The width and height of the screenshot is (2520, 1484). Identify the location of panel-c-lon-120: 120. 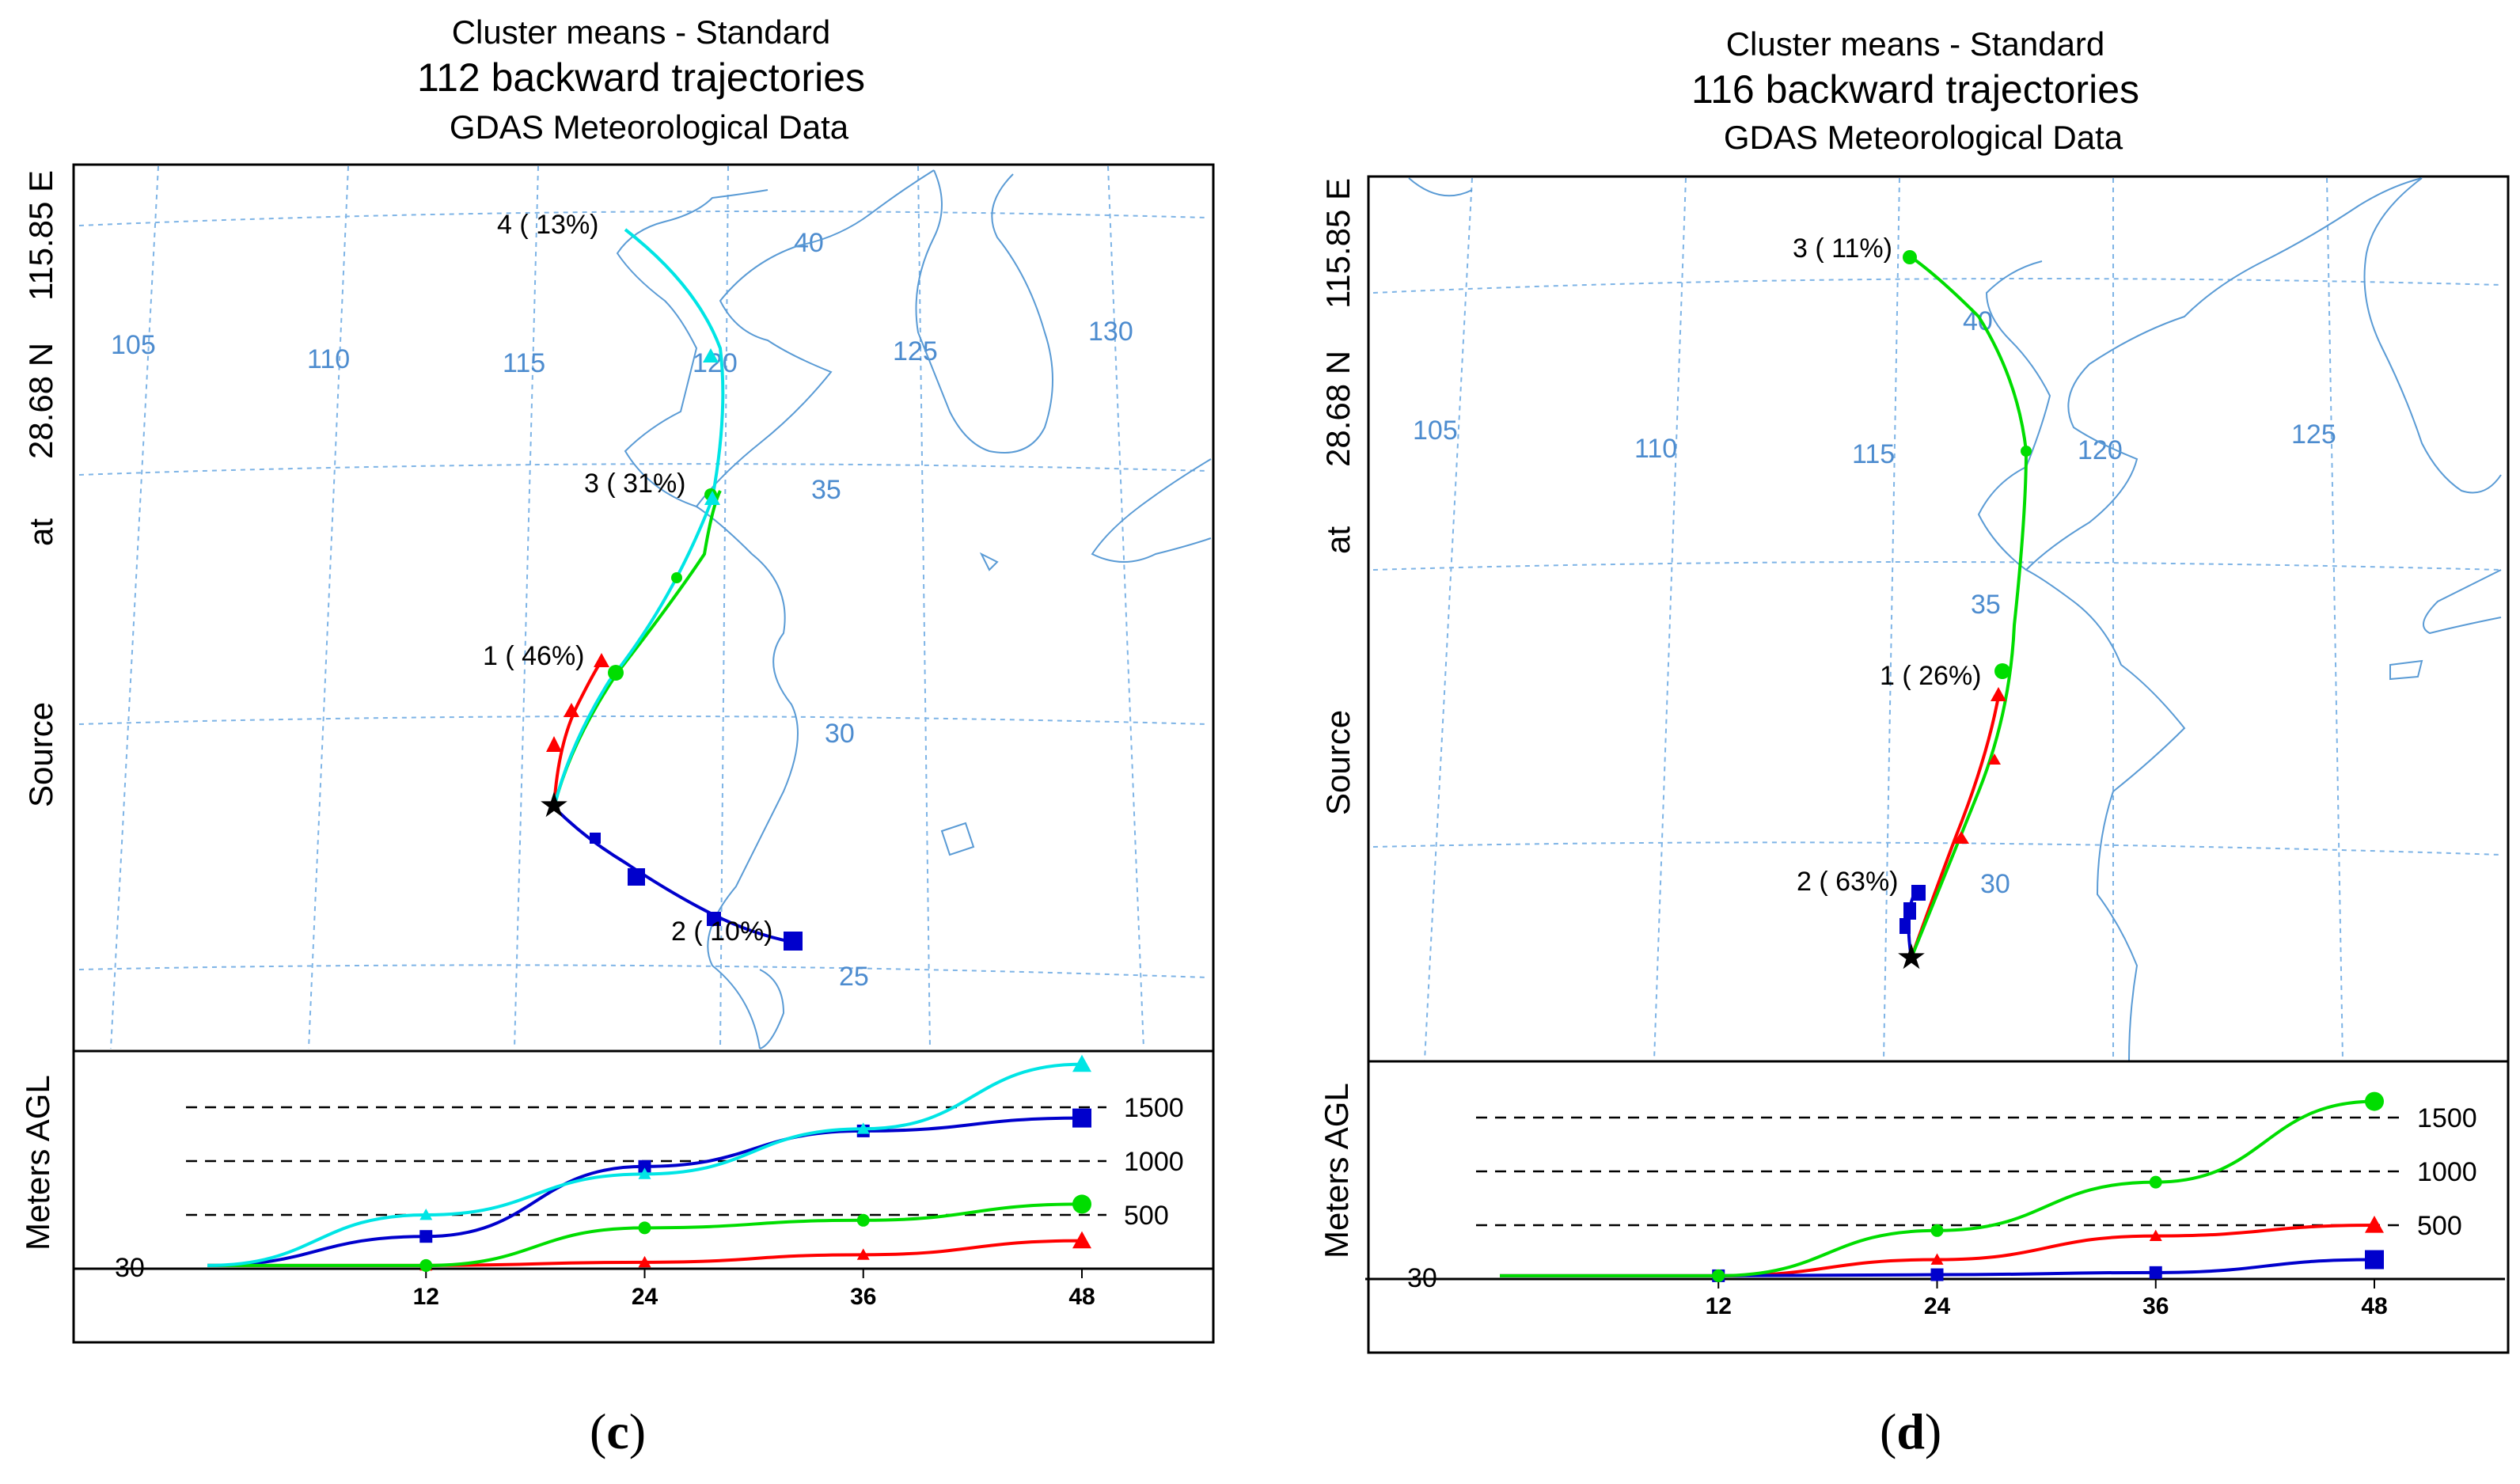
(715, 363).